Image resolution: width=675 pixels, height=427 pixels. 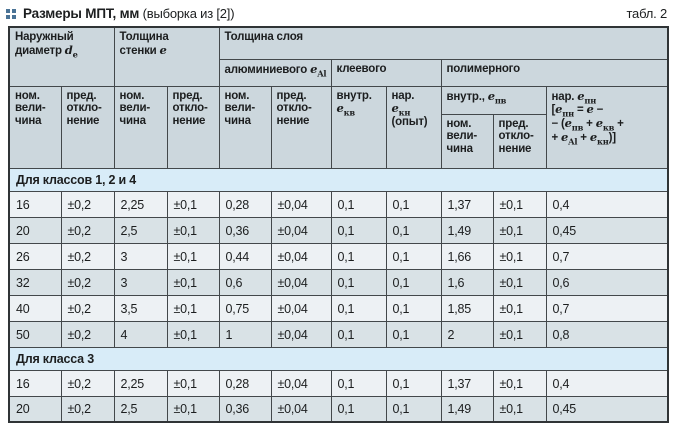 What do you see at coordinates (245, 334) in the screenshot?
I see `table-cell: 1` at bounding box center [245, 334].